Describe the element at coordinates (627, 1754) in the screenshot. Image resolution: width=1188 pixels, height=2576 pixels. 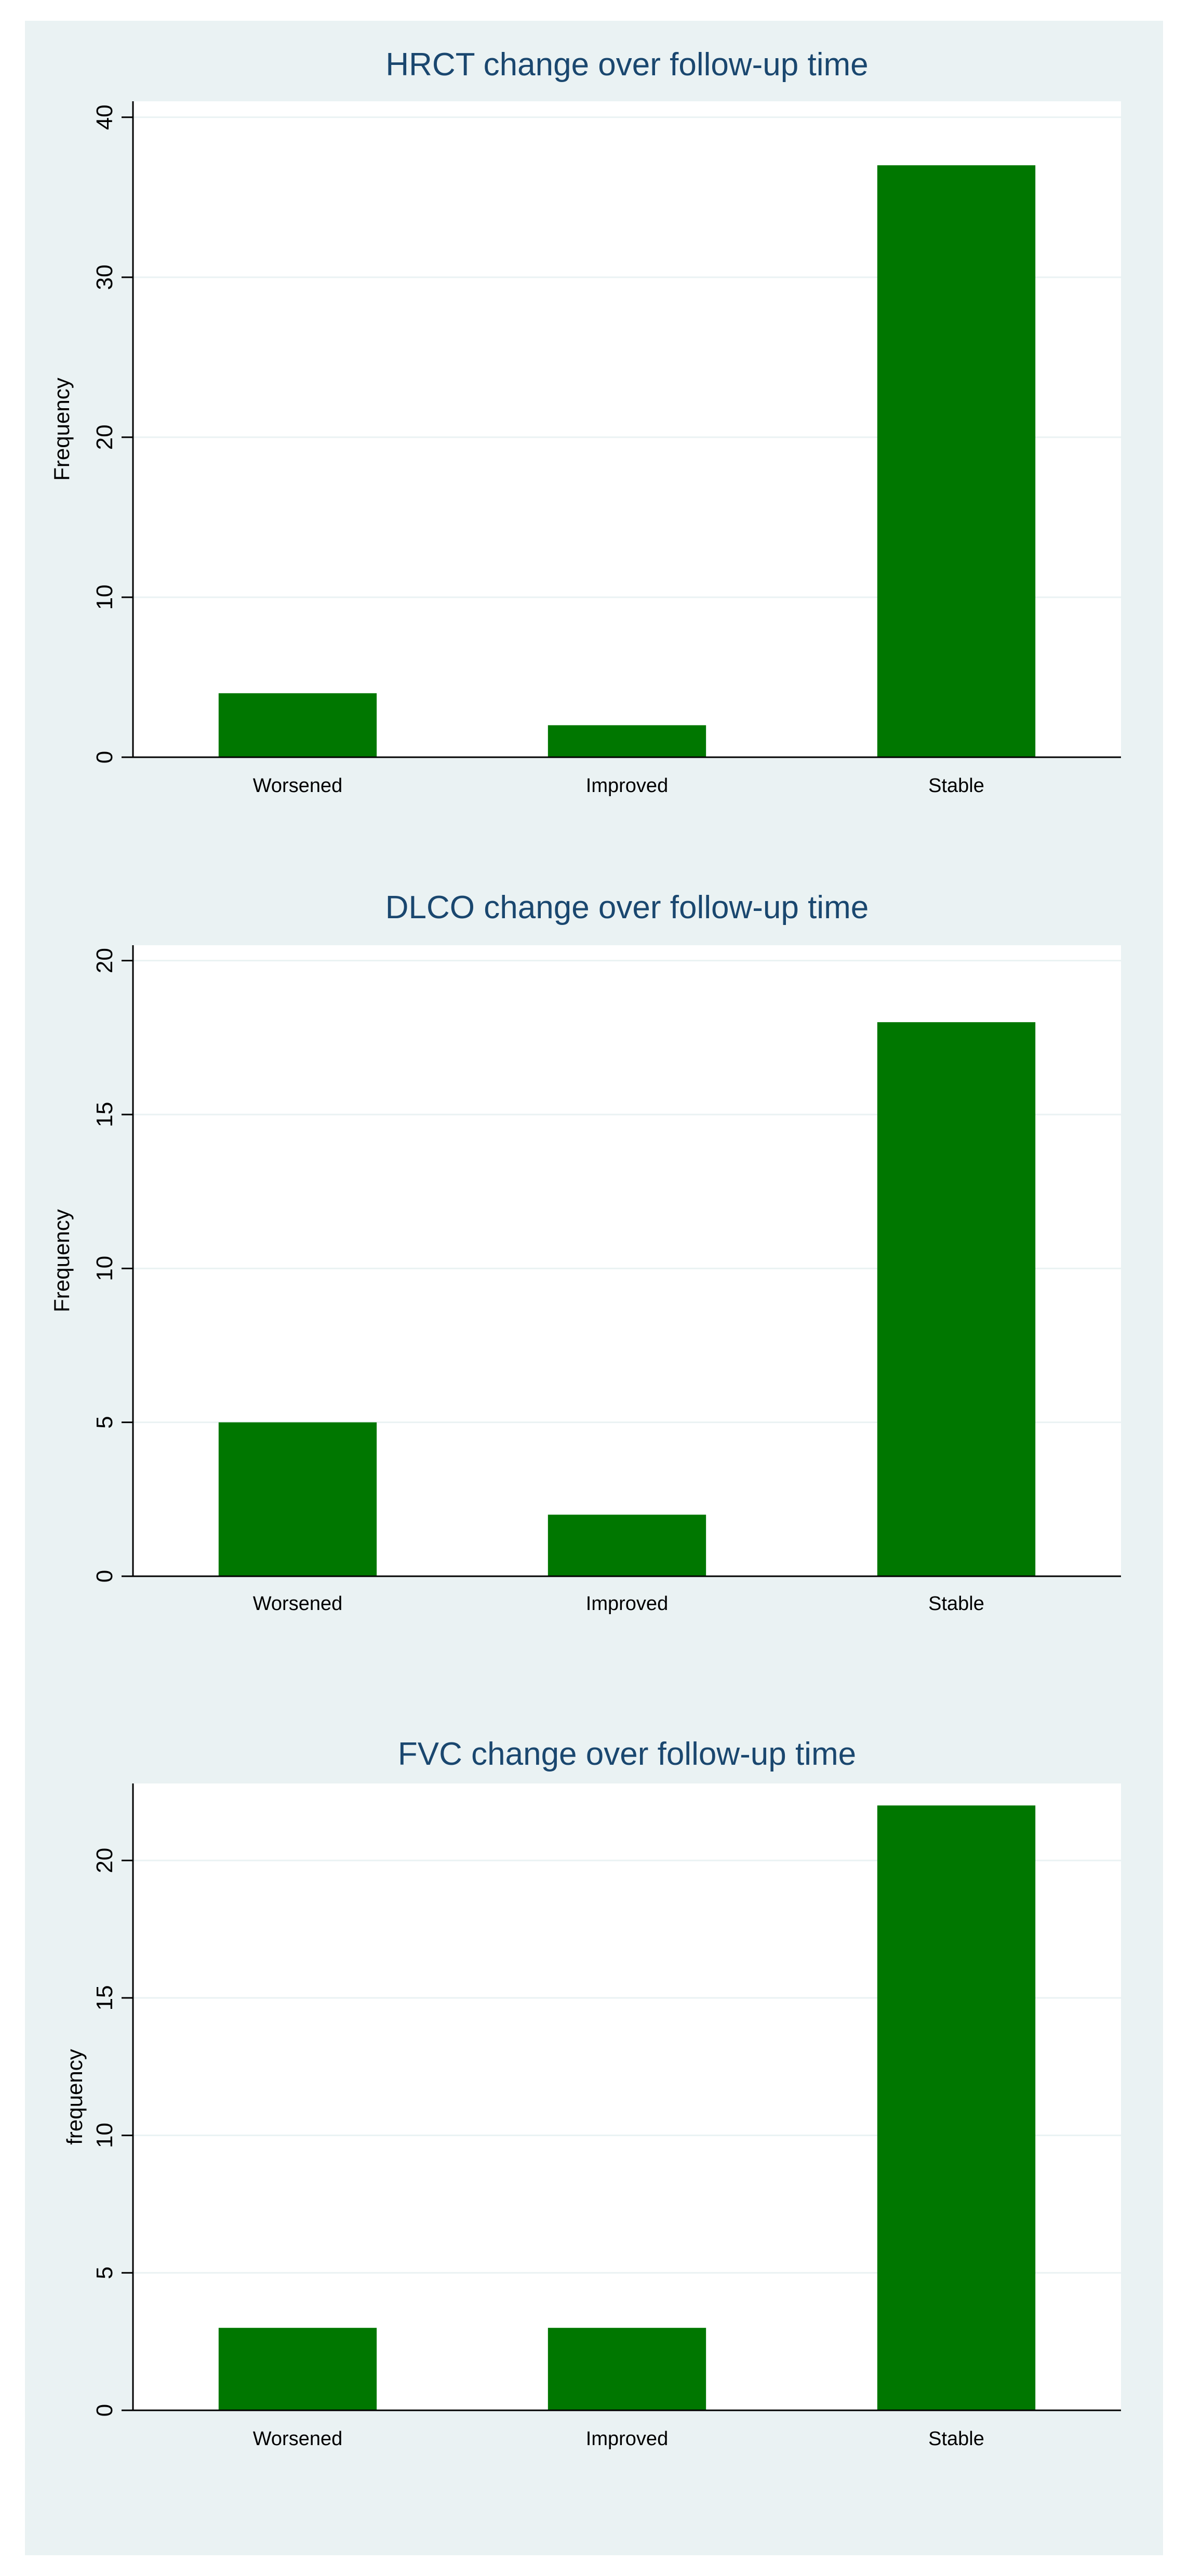
I see `chart-title: FVC change over follow-up time` at that location.